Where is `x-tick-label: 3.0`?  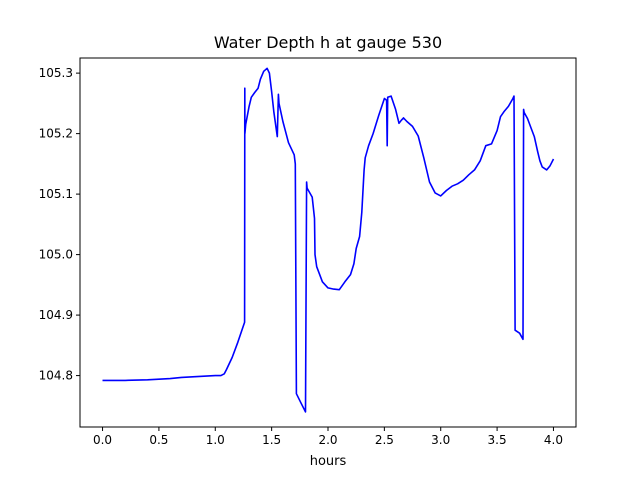
x-tick-label: 3.0 is located at coordinates (440, 440).